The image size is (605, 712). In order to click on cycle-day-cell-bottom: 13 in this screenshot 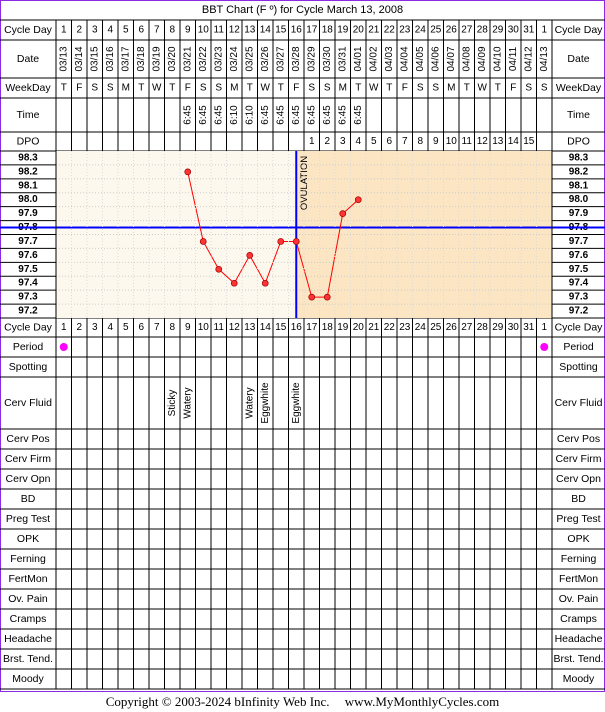, I will do `click(250, 327)`.